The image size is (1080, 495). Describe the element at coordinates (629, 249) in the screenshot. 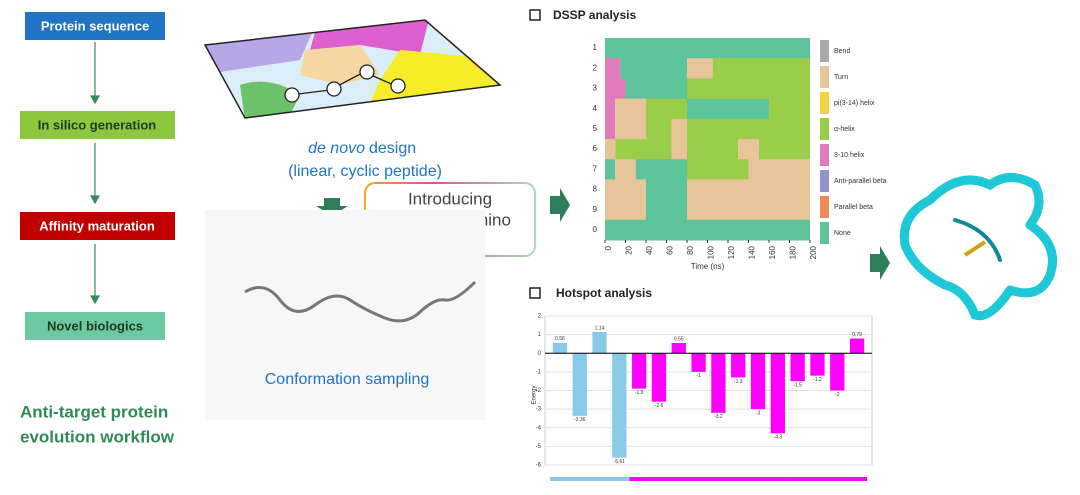

I see `x-tick-label: 20` at that location.